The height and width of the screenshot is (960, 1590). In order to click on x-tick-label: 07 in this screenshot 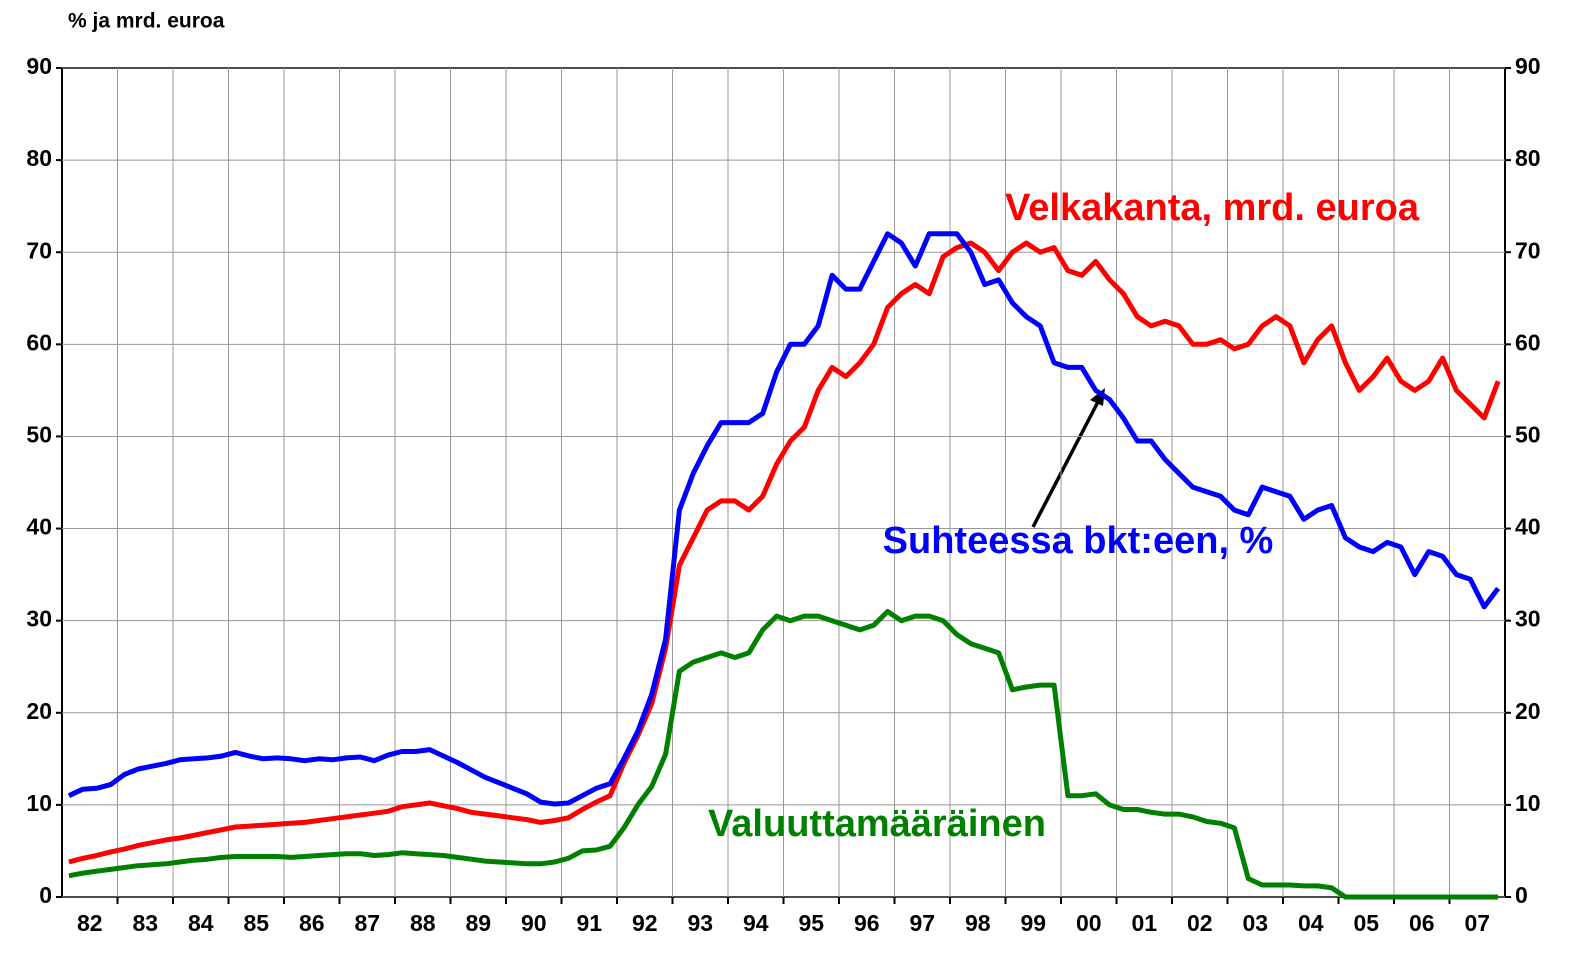, I will do `click(1477, 923)`.